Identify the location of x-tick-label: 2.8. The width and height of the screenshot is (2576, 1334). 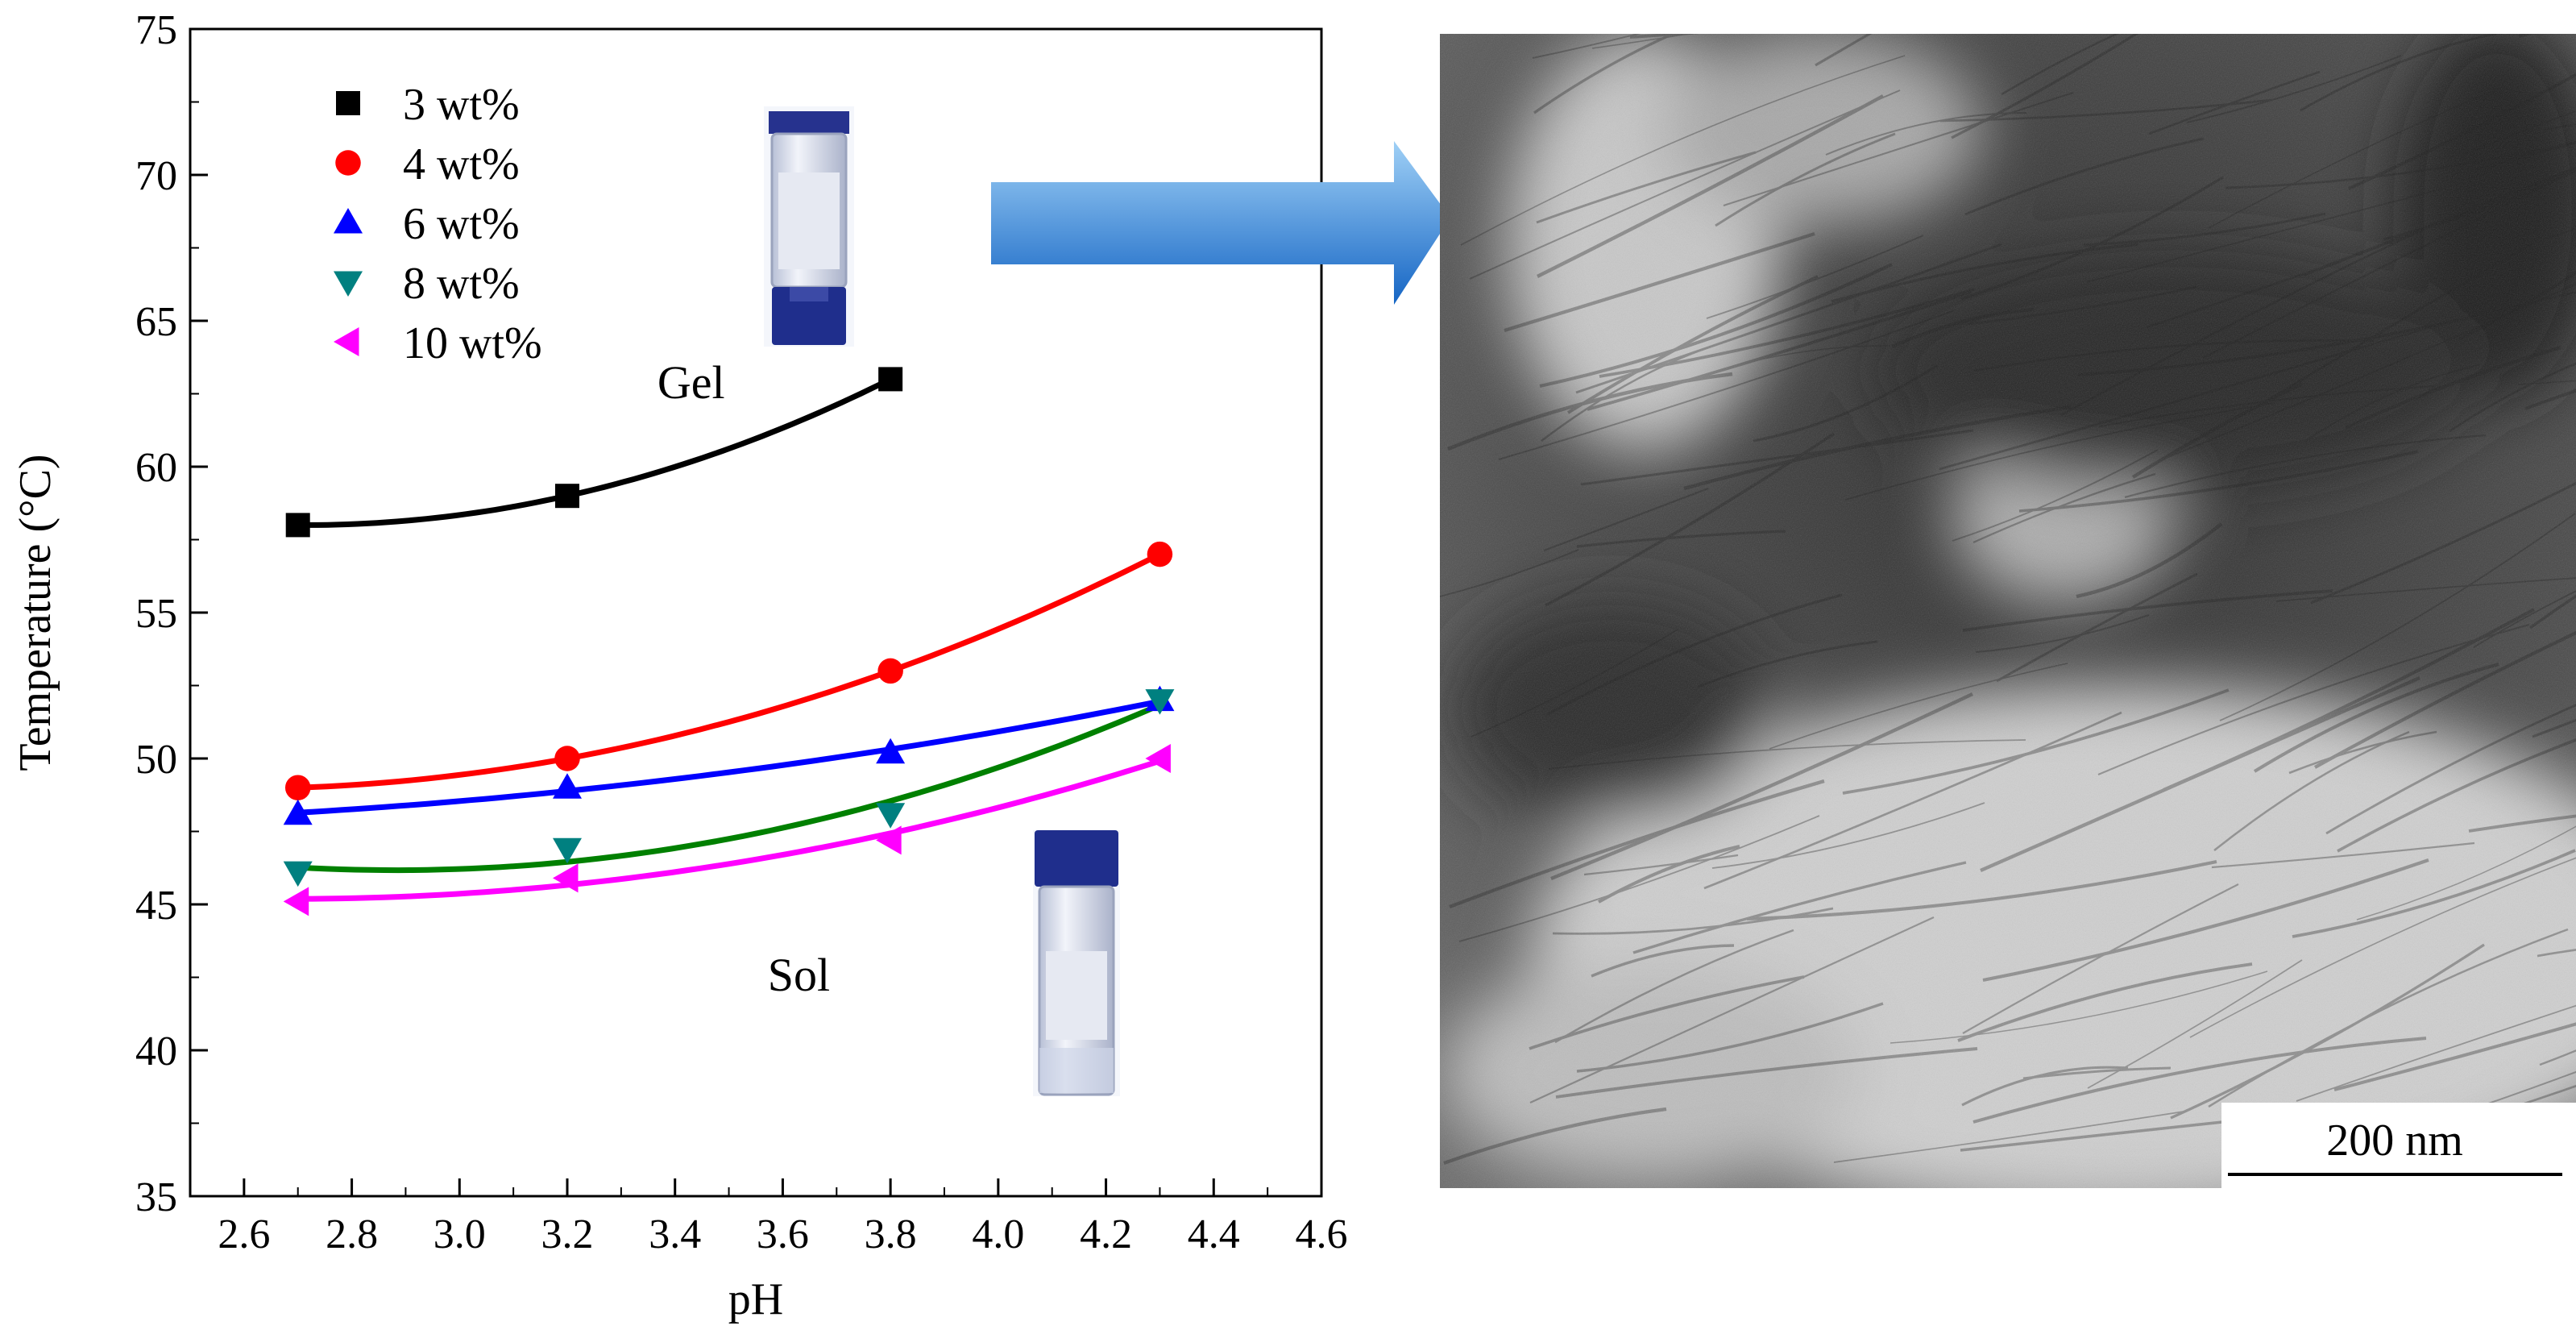
(352, 1234).